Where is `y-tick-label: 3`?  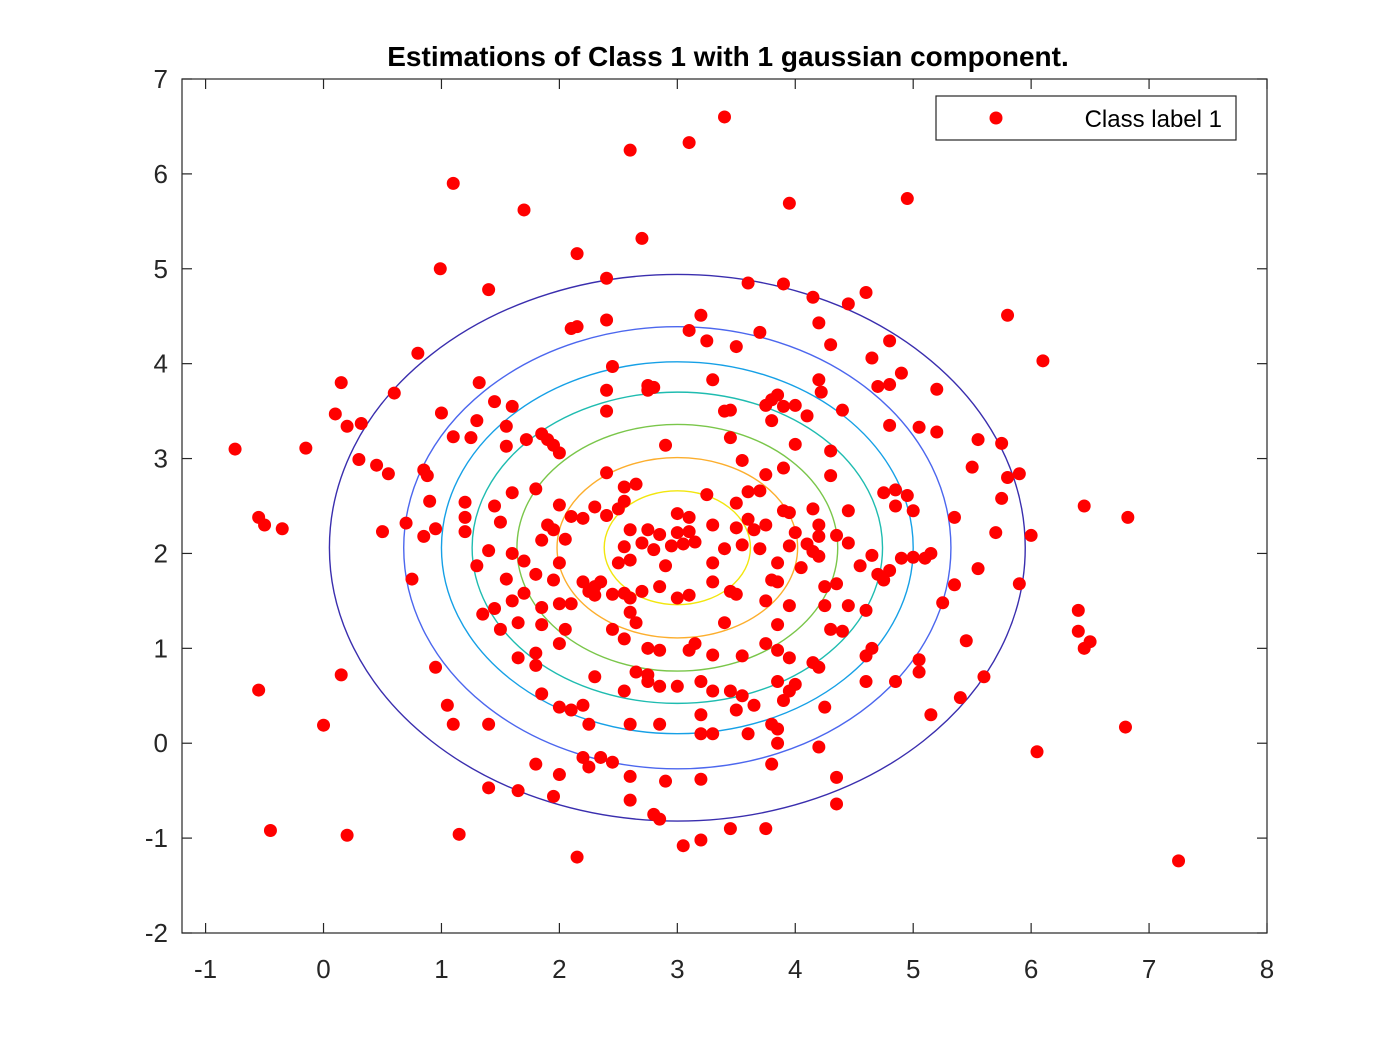 y-tick-label: 3 is located at coordinates (161, 459).